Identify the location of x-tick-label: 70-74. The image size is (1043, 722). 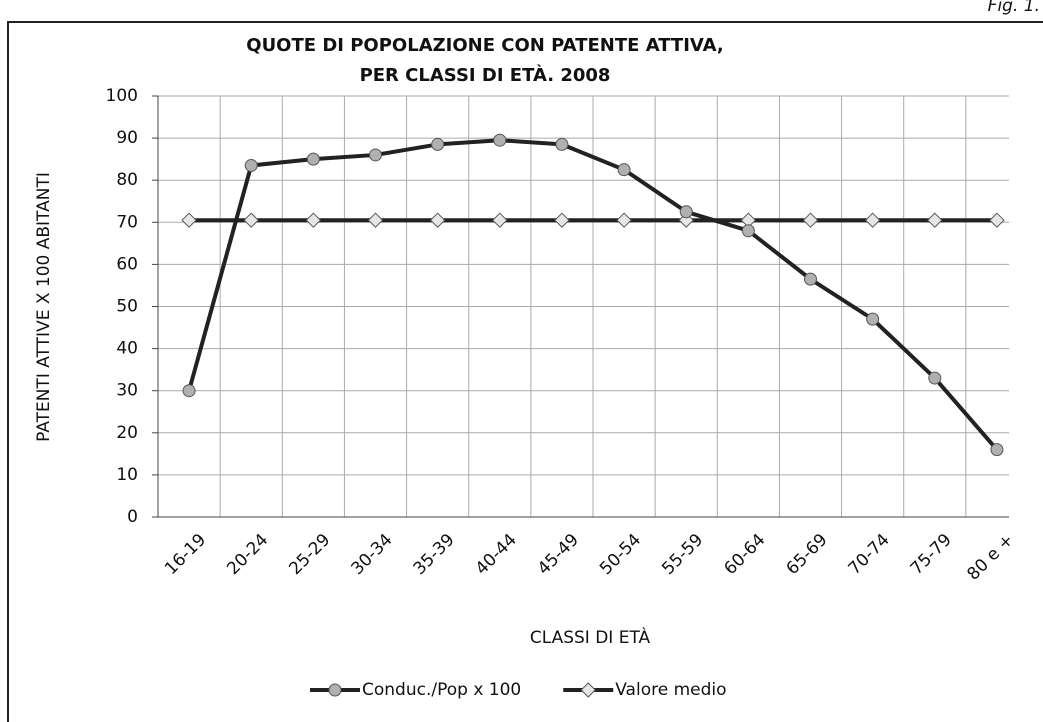
(869, 554).